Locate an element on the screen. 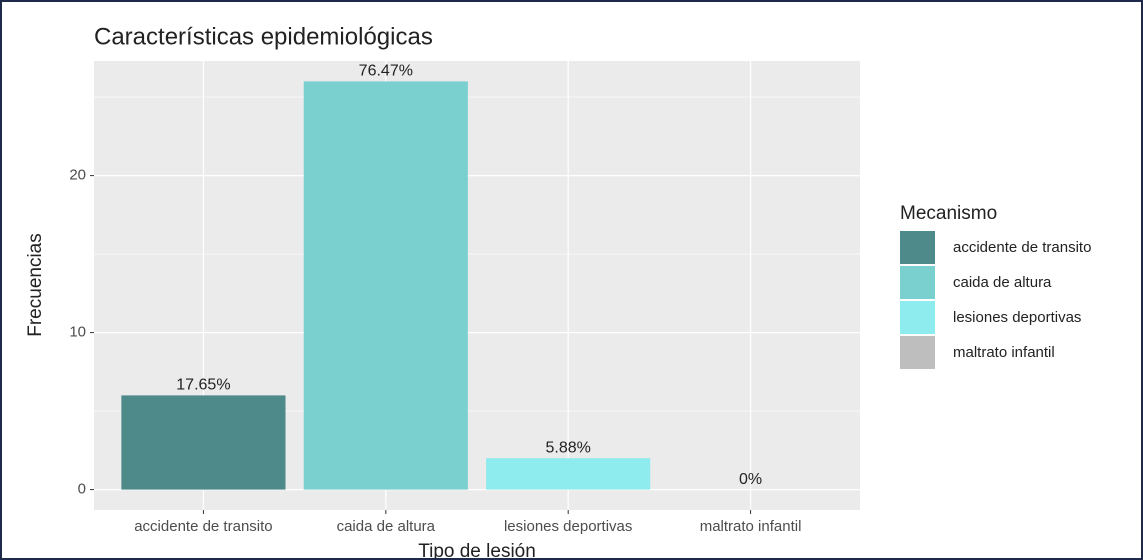 The height and width of the screenshot is (560, 1143). x-tick-label: caida de altura is located at coordinates (386, 526).